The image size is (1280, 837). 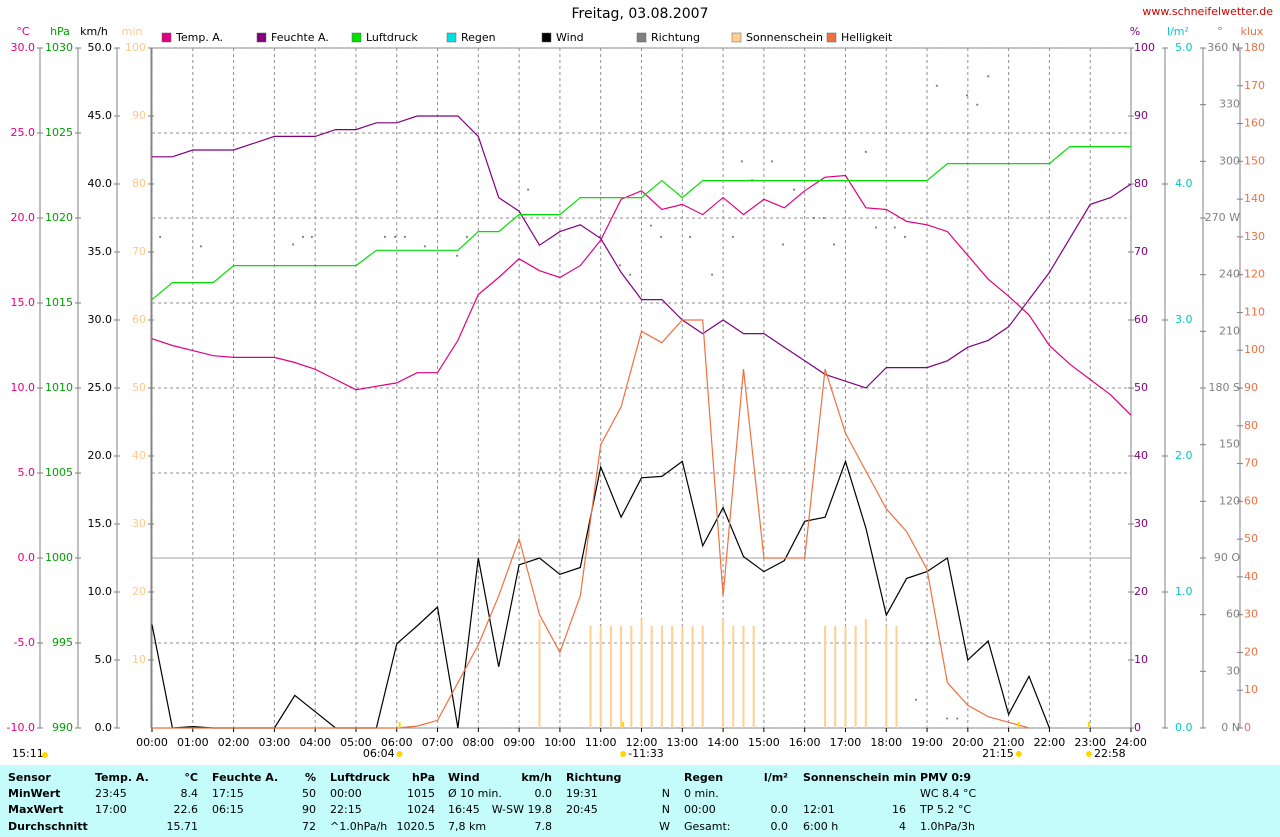 What do you see at coordinates (104, 659) in the screenshot?
I see `y-tick-label: 5.0` at bounding box center [104, 659].